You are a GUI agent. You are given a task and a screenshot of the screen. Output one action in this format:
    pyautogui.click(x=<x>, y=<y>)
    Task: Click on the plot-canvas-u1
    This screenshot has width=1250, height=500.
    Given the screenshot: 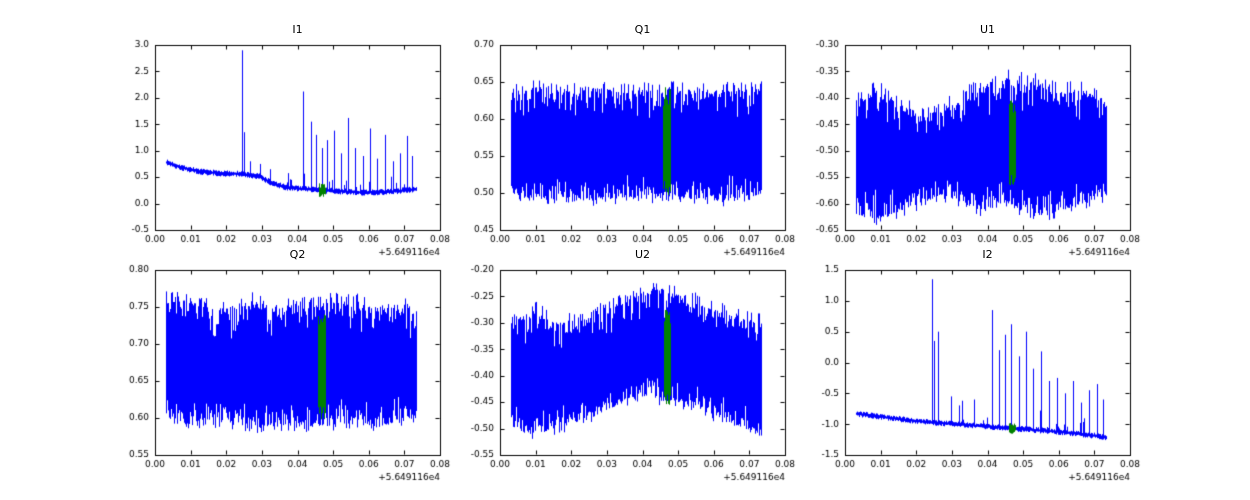 What is the action you would take?
    pyautogui.click(x=971, y=151)
    